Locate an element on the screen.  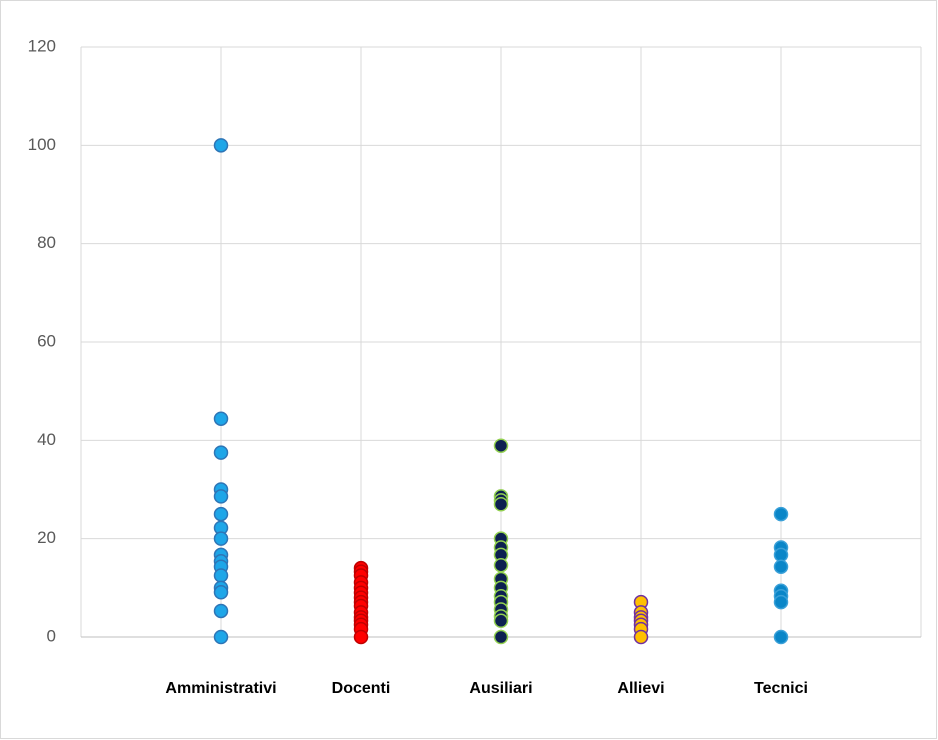
y-tick-label: 80 is located at coordinates (46, 242).